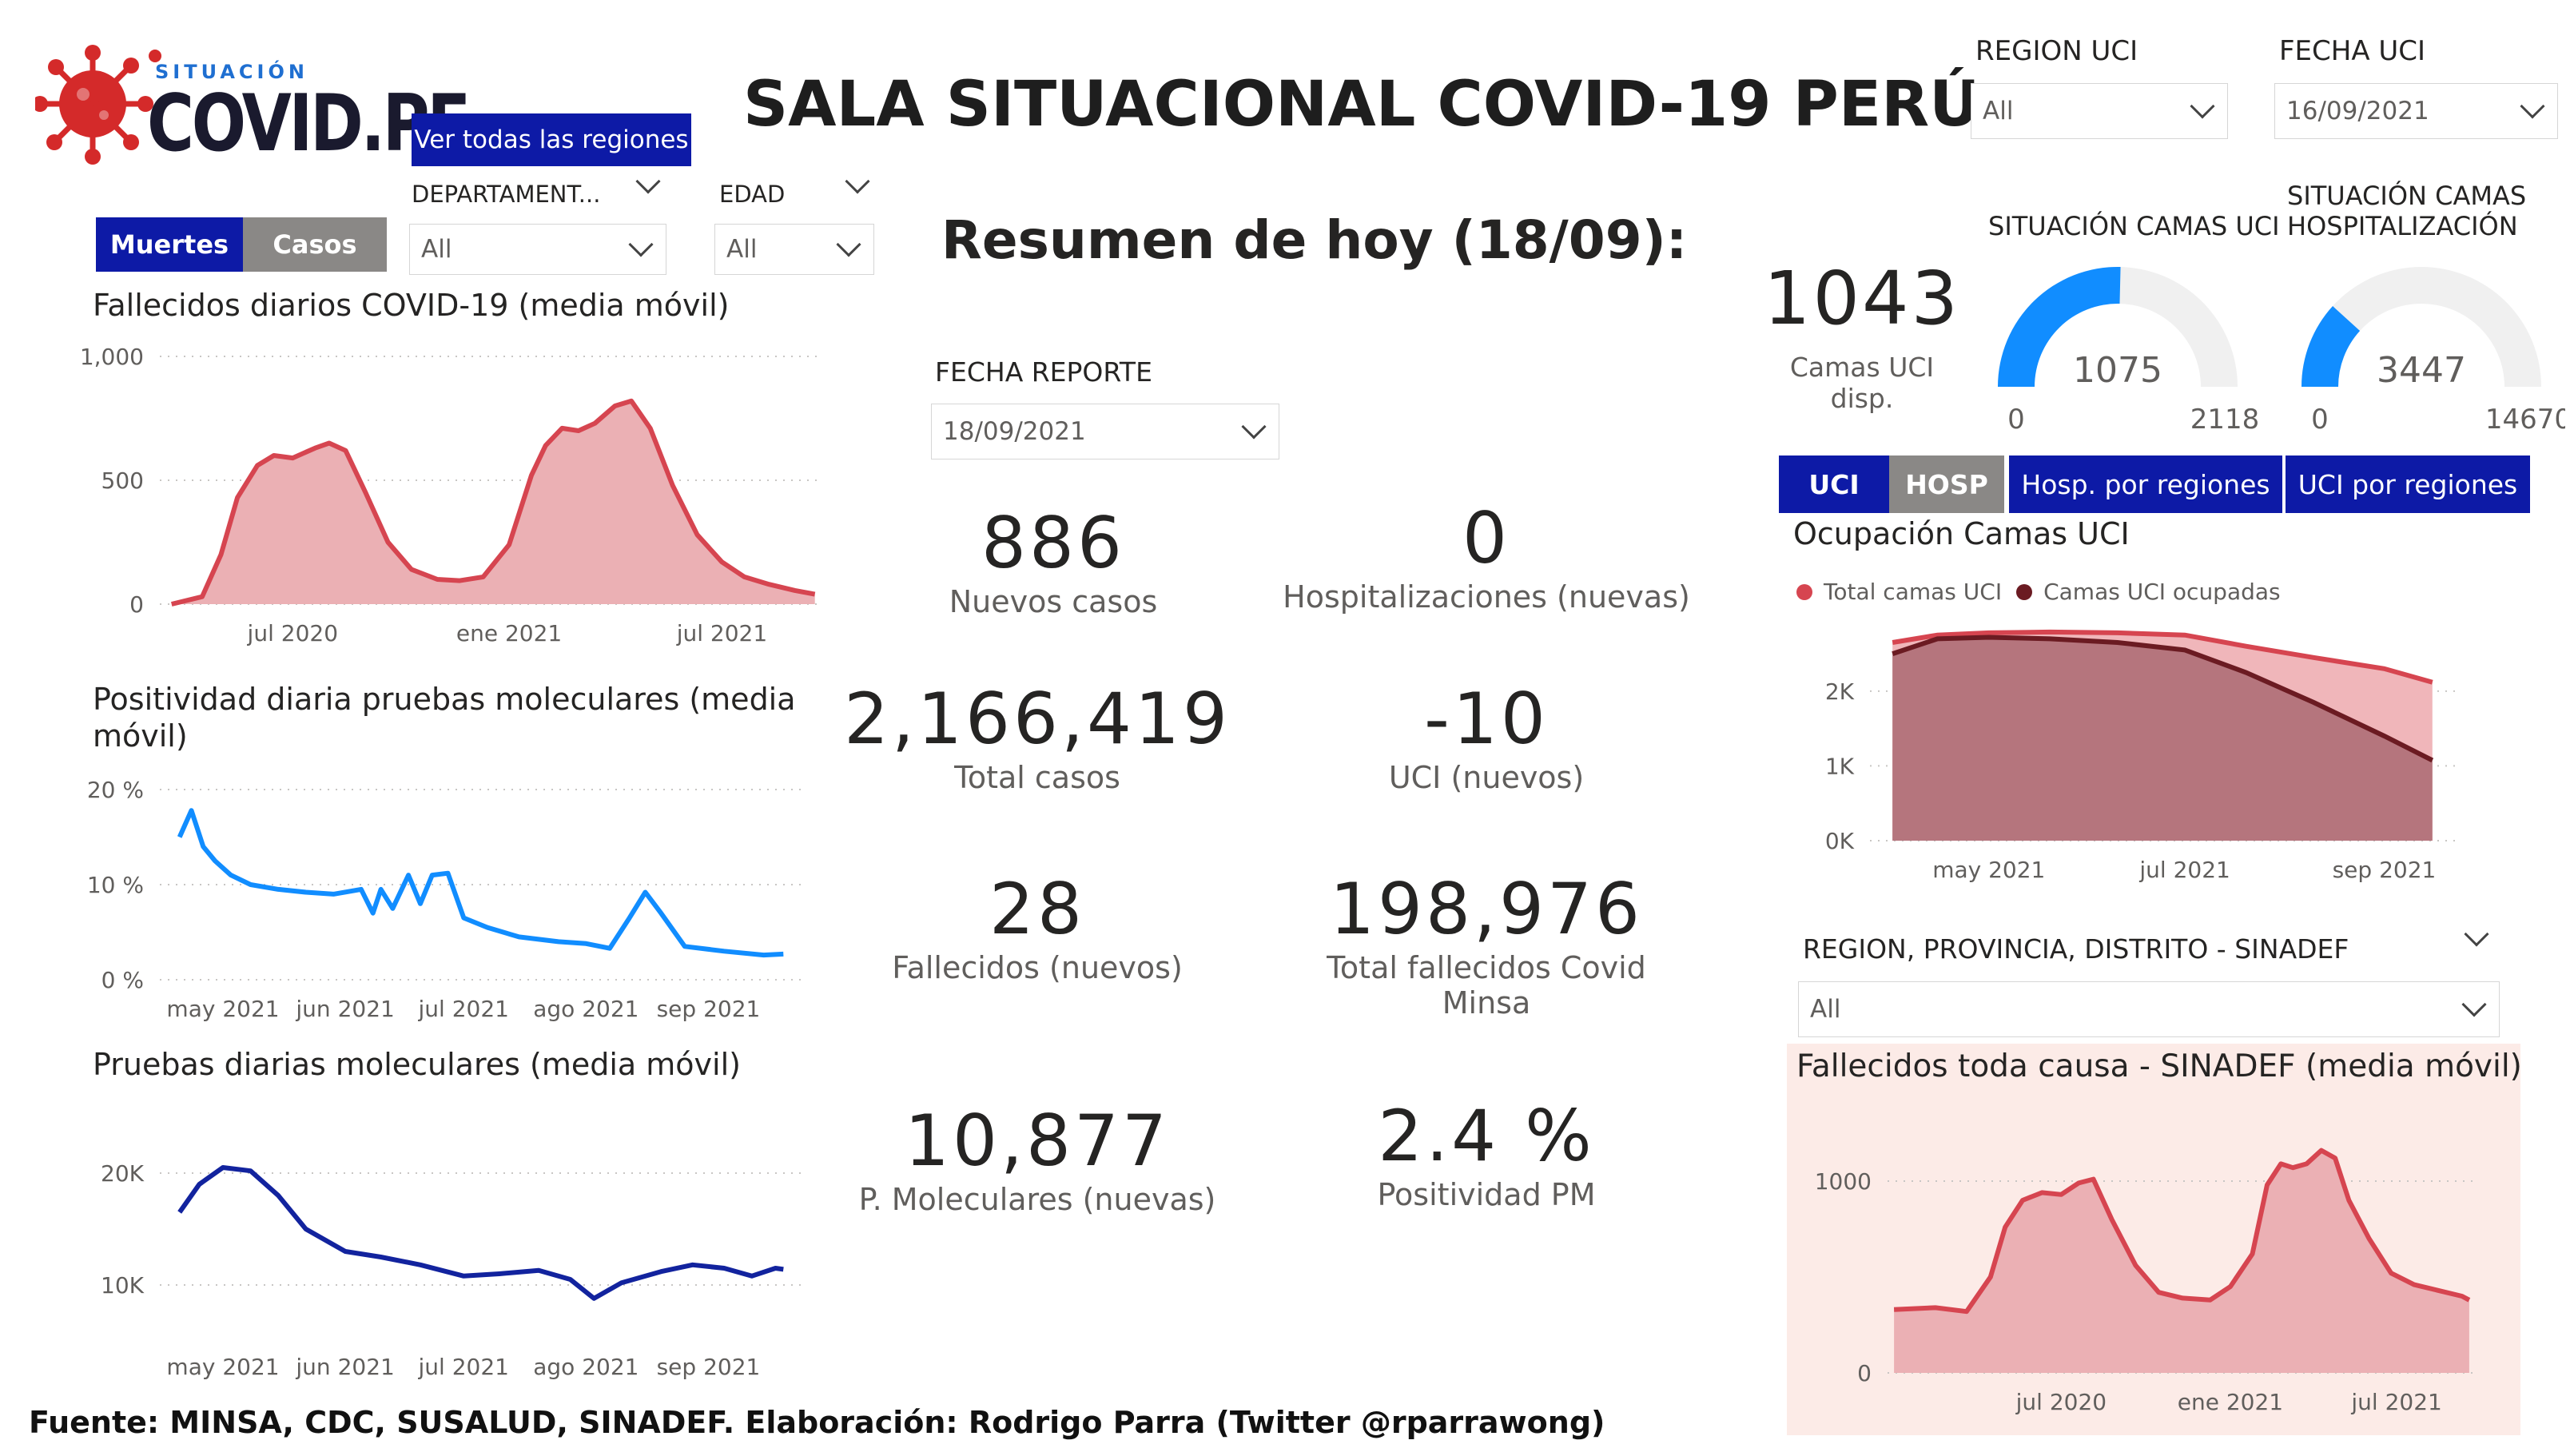  What do you see at coordinates (2477, 934) in the screenshot?
I see `sinadef-header-chevron` at bounding box center [2477, 934].